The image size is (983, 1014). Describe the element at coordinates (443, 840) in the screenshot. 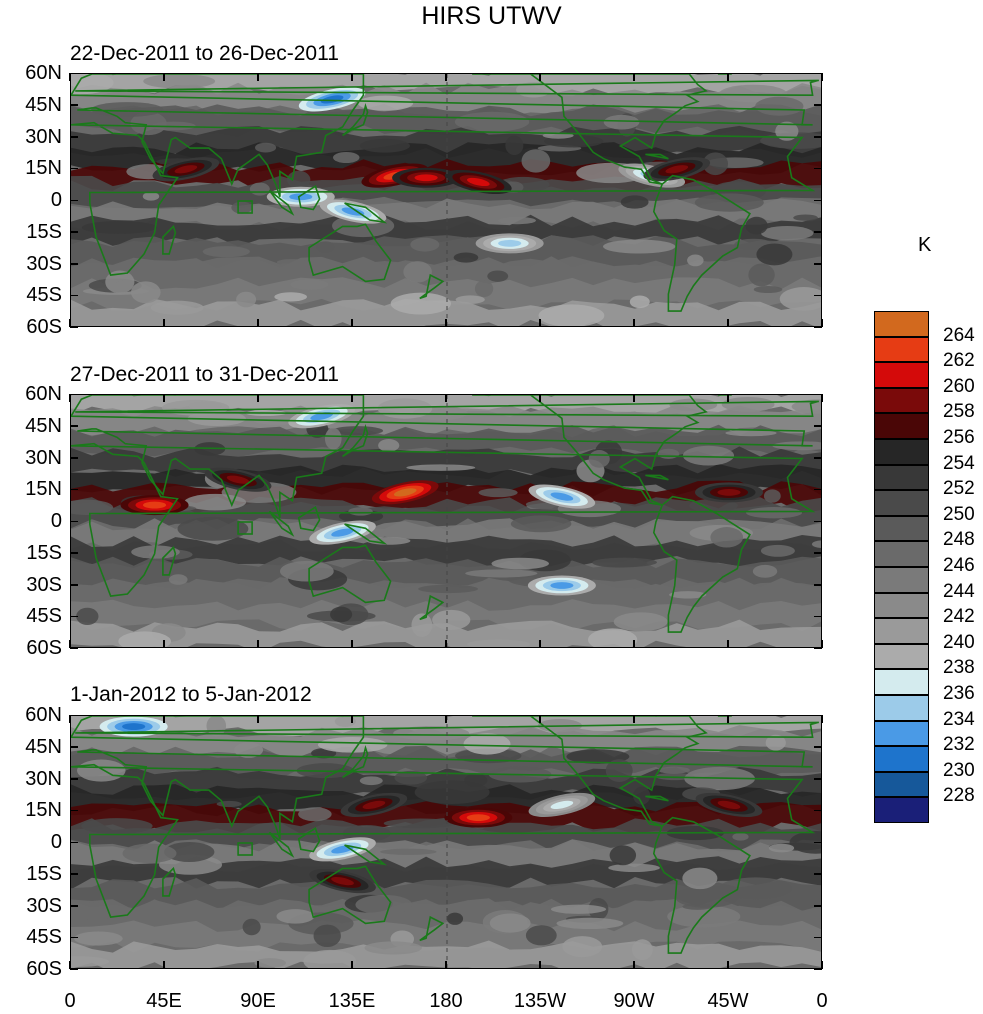

I see `coastline-africa` at that location.